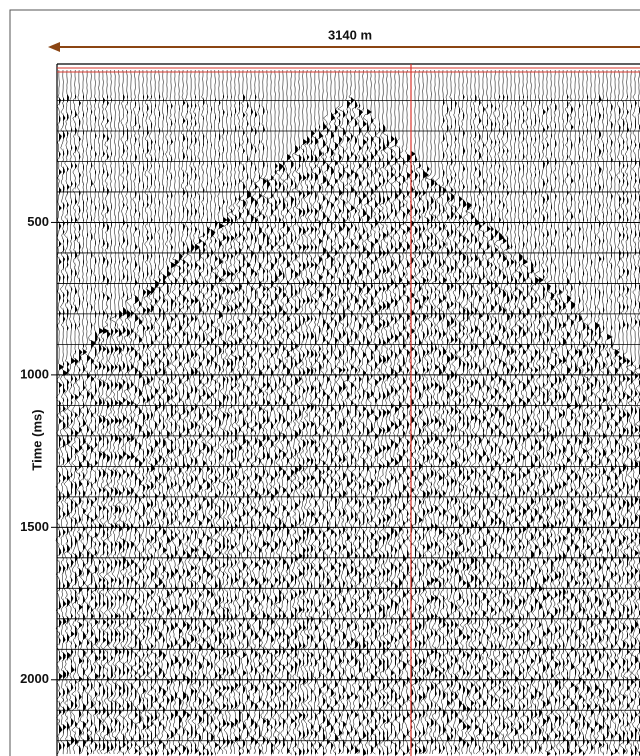  Describe the element at coordinates (36, 439) in the screenshot. I see `y-axis-label: Time (ms)` at that location.